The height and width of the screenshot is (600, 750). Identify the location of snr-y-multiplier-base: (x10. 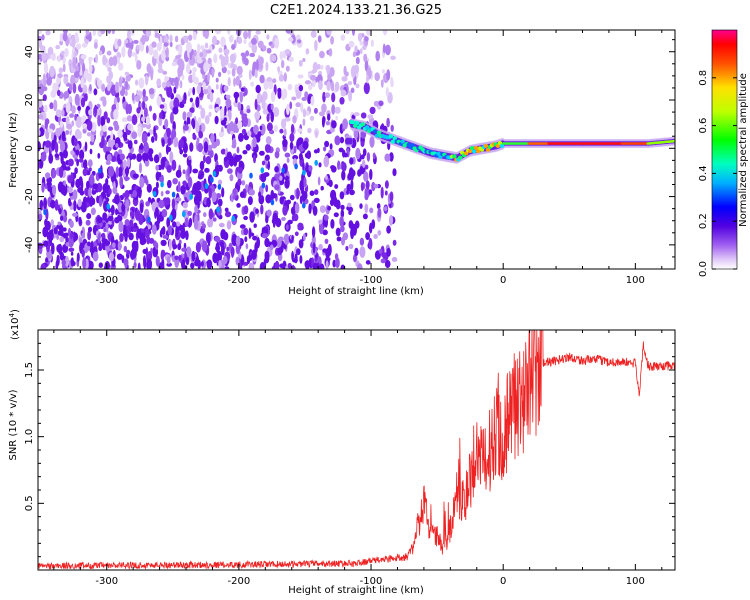
(15, 328).